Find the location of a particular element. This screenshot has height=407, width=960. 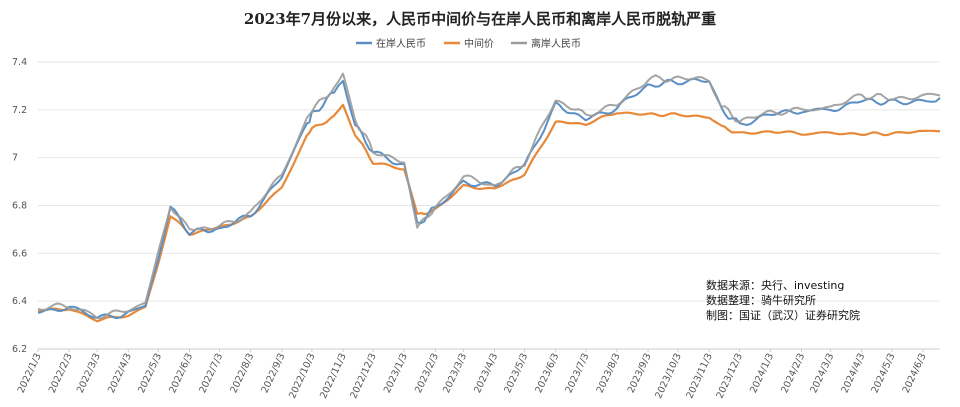

x-tick-label: 2022/2/3 is located at coordinates (61, 373).